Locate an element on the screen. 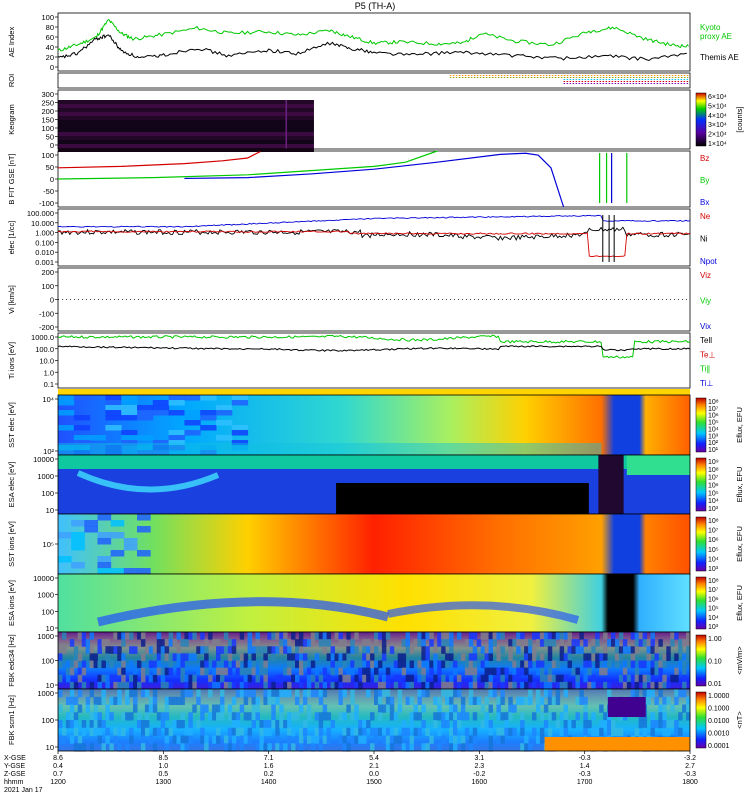  fbk_scm-colorbar-tick: 0.1000 is located at coordinates (719, 709).